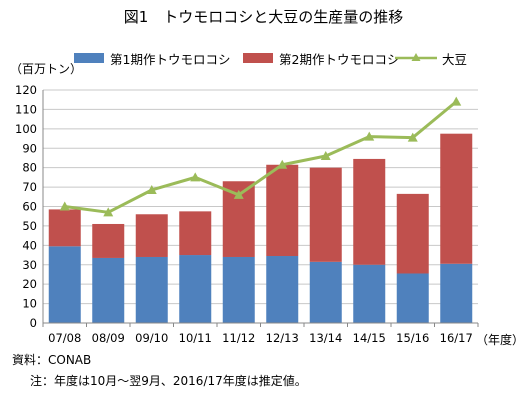 Image resolution: width=527 pixels, height=409 pixels. What do you see at coordinates (26, 129) in the screenshot?
I see `y-tick-label: 100` at bounding box center [26, 129].